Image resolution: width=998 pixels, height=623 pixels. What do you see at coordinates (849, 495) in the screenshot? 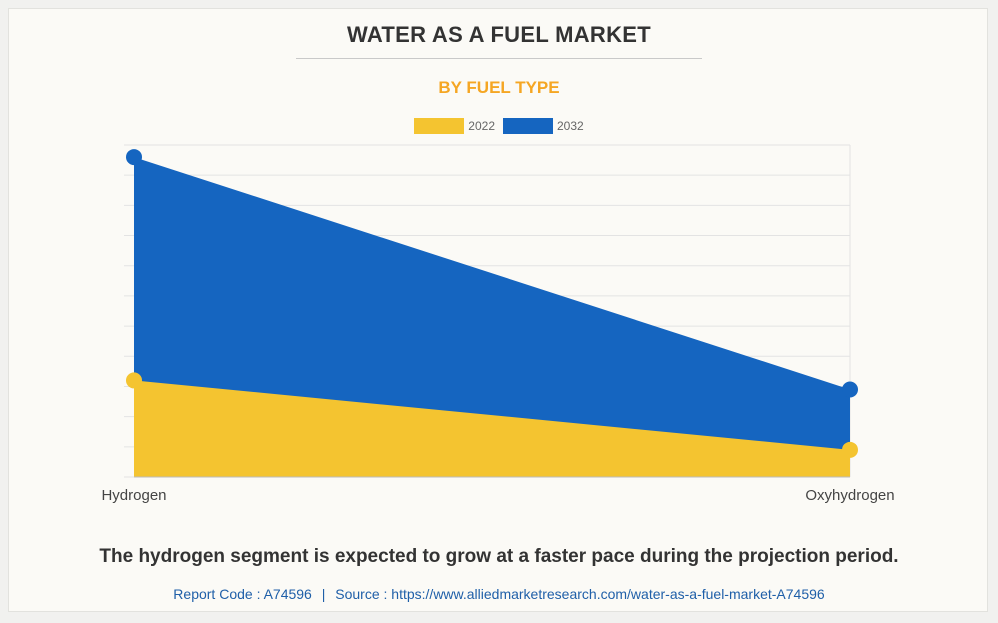
I see `x-tick-label: Oxyhydrogen` at bounding box center [849, 495].